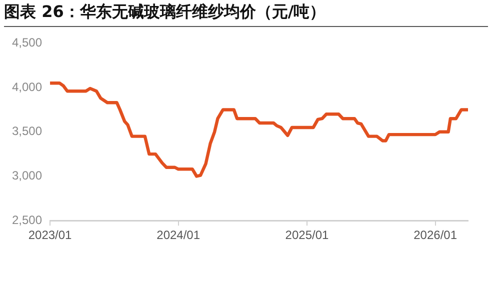 The height and width of the screenshot is (300, 492). What do you see at coordinates (27, 87) in the screenshot?
I see `y-tick-label: 4,000` at bounding box center [27, 87].